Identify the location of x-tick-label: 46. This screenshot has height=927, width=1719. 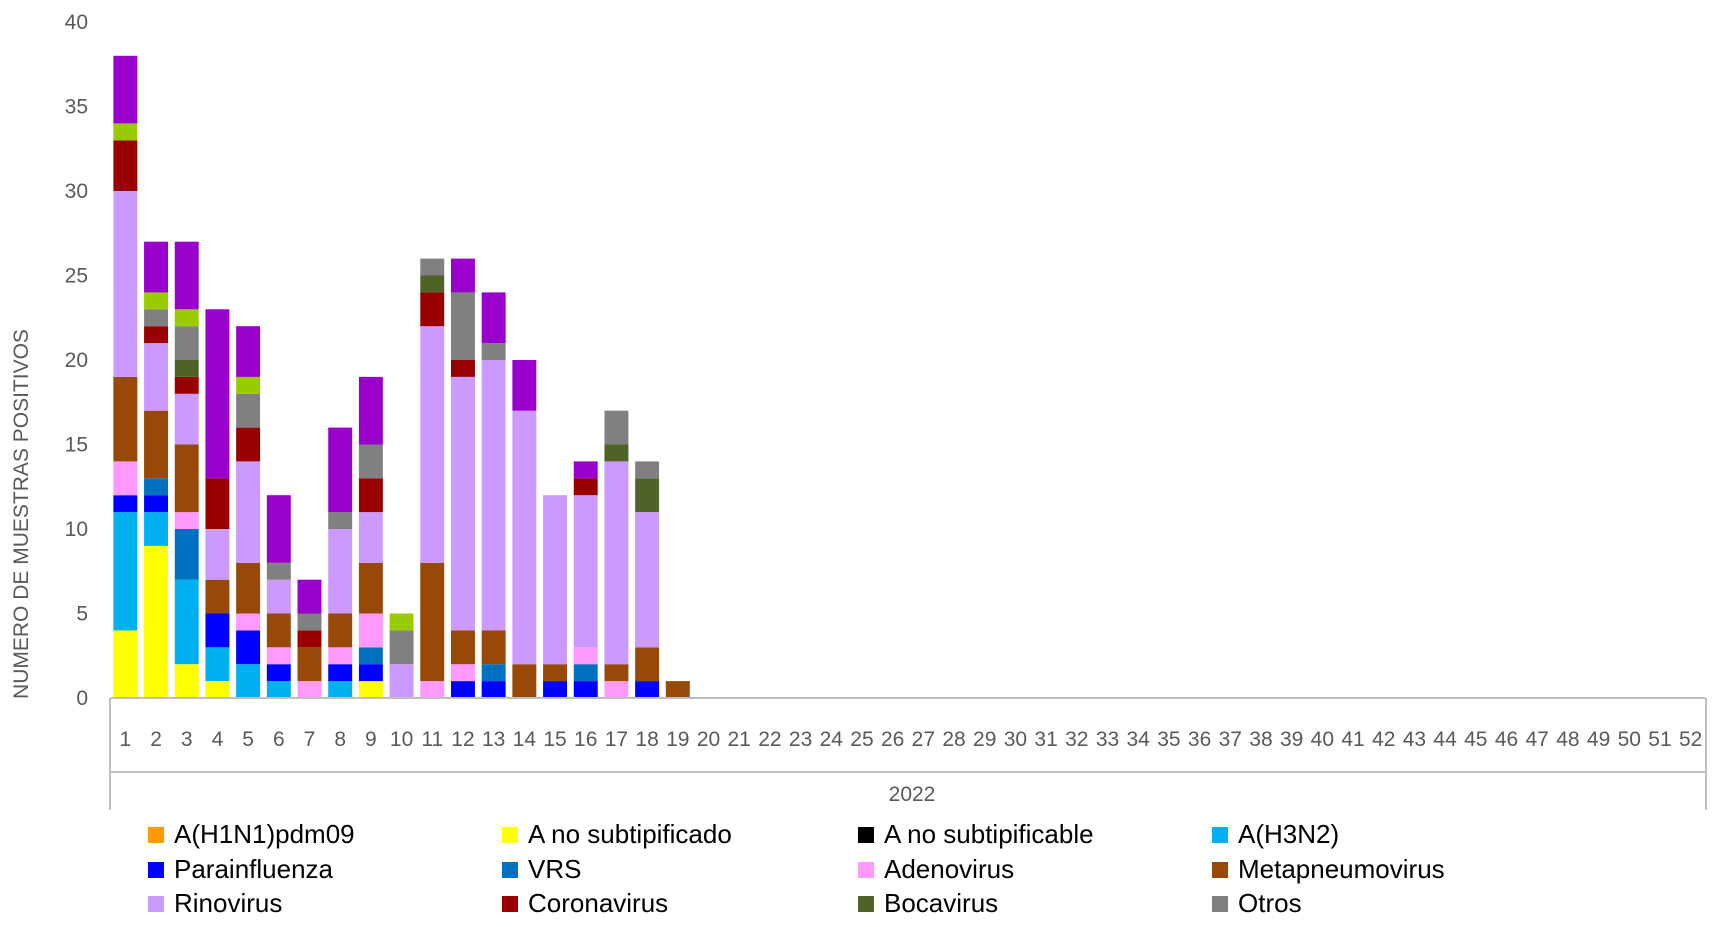
(1506, 739).